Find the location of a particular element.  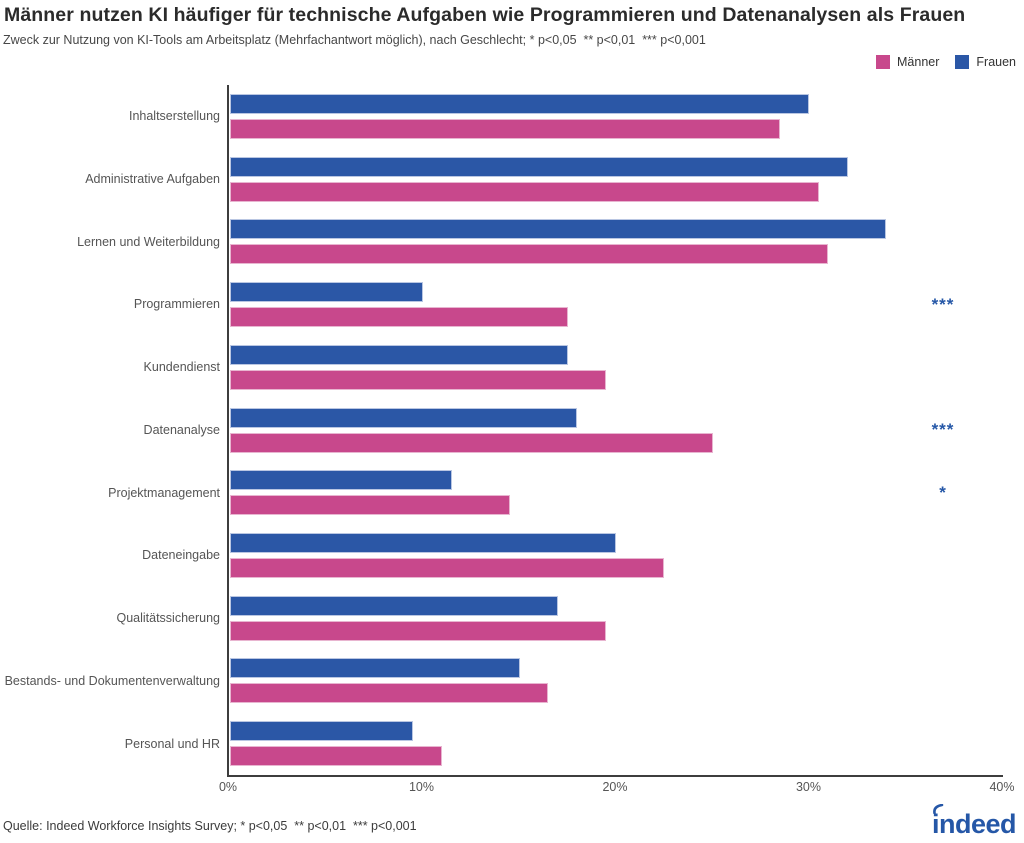

chart-row: Programmieren *** is located at coordinates (512, 304).